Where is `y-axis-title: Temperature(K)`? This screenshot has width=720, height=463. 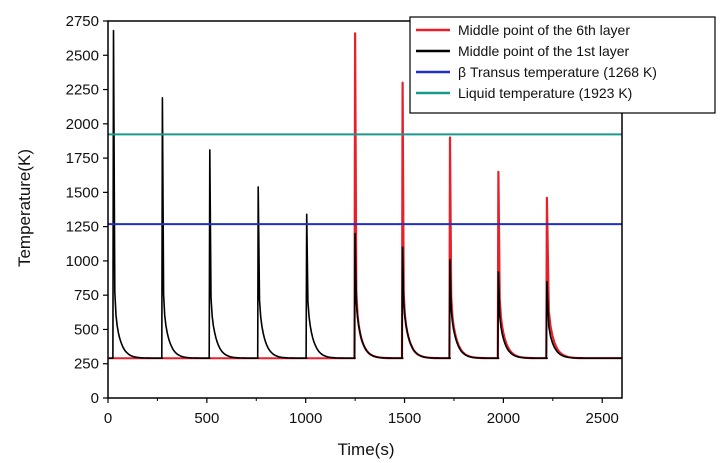 y-axis-title: Temperature(K) is located at coordinates (24, 208).